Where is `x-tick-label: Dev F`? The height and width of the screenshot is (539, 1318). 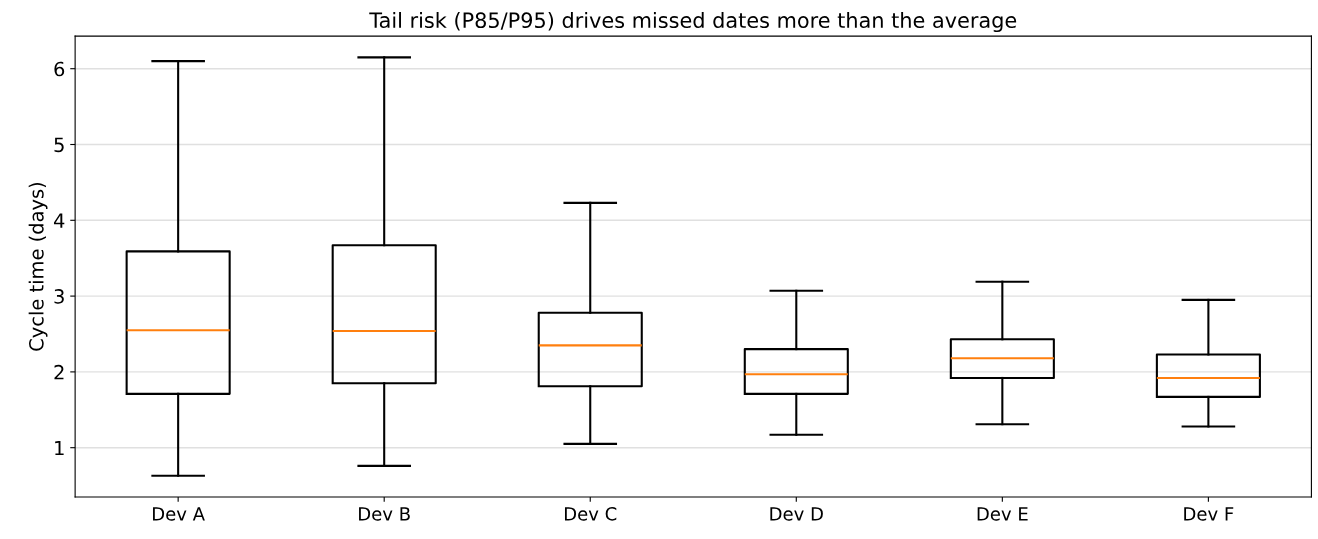
x-tick-label: Dev F is located at coordinates (1209, 514).